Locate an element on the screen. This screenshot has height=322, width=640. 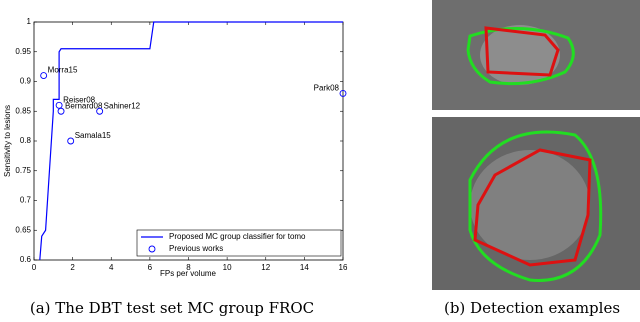
y-tick-label: 0.65 is located at coordinates (23, 229).